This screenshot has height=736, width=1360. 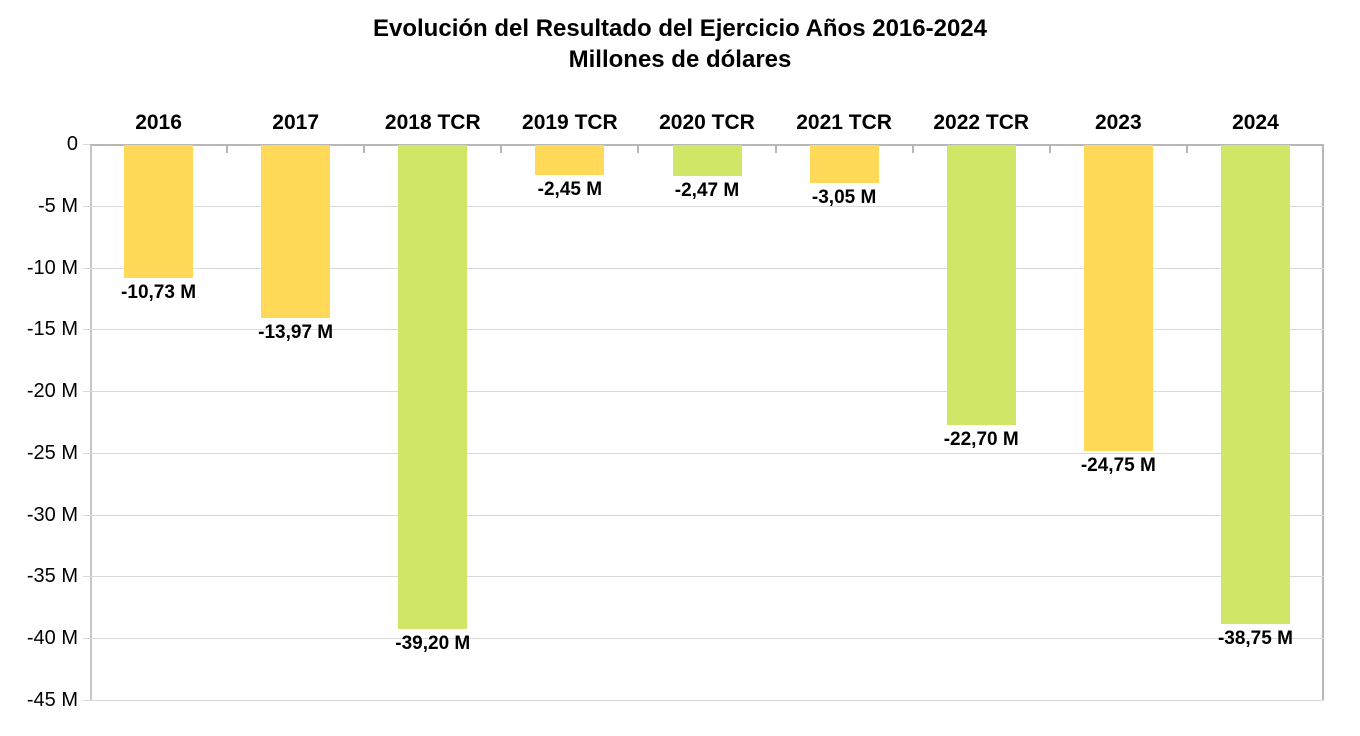 I want to click on y-axis-label: -15 M, so click(x=52, y=329).